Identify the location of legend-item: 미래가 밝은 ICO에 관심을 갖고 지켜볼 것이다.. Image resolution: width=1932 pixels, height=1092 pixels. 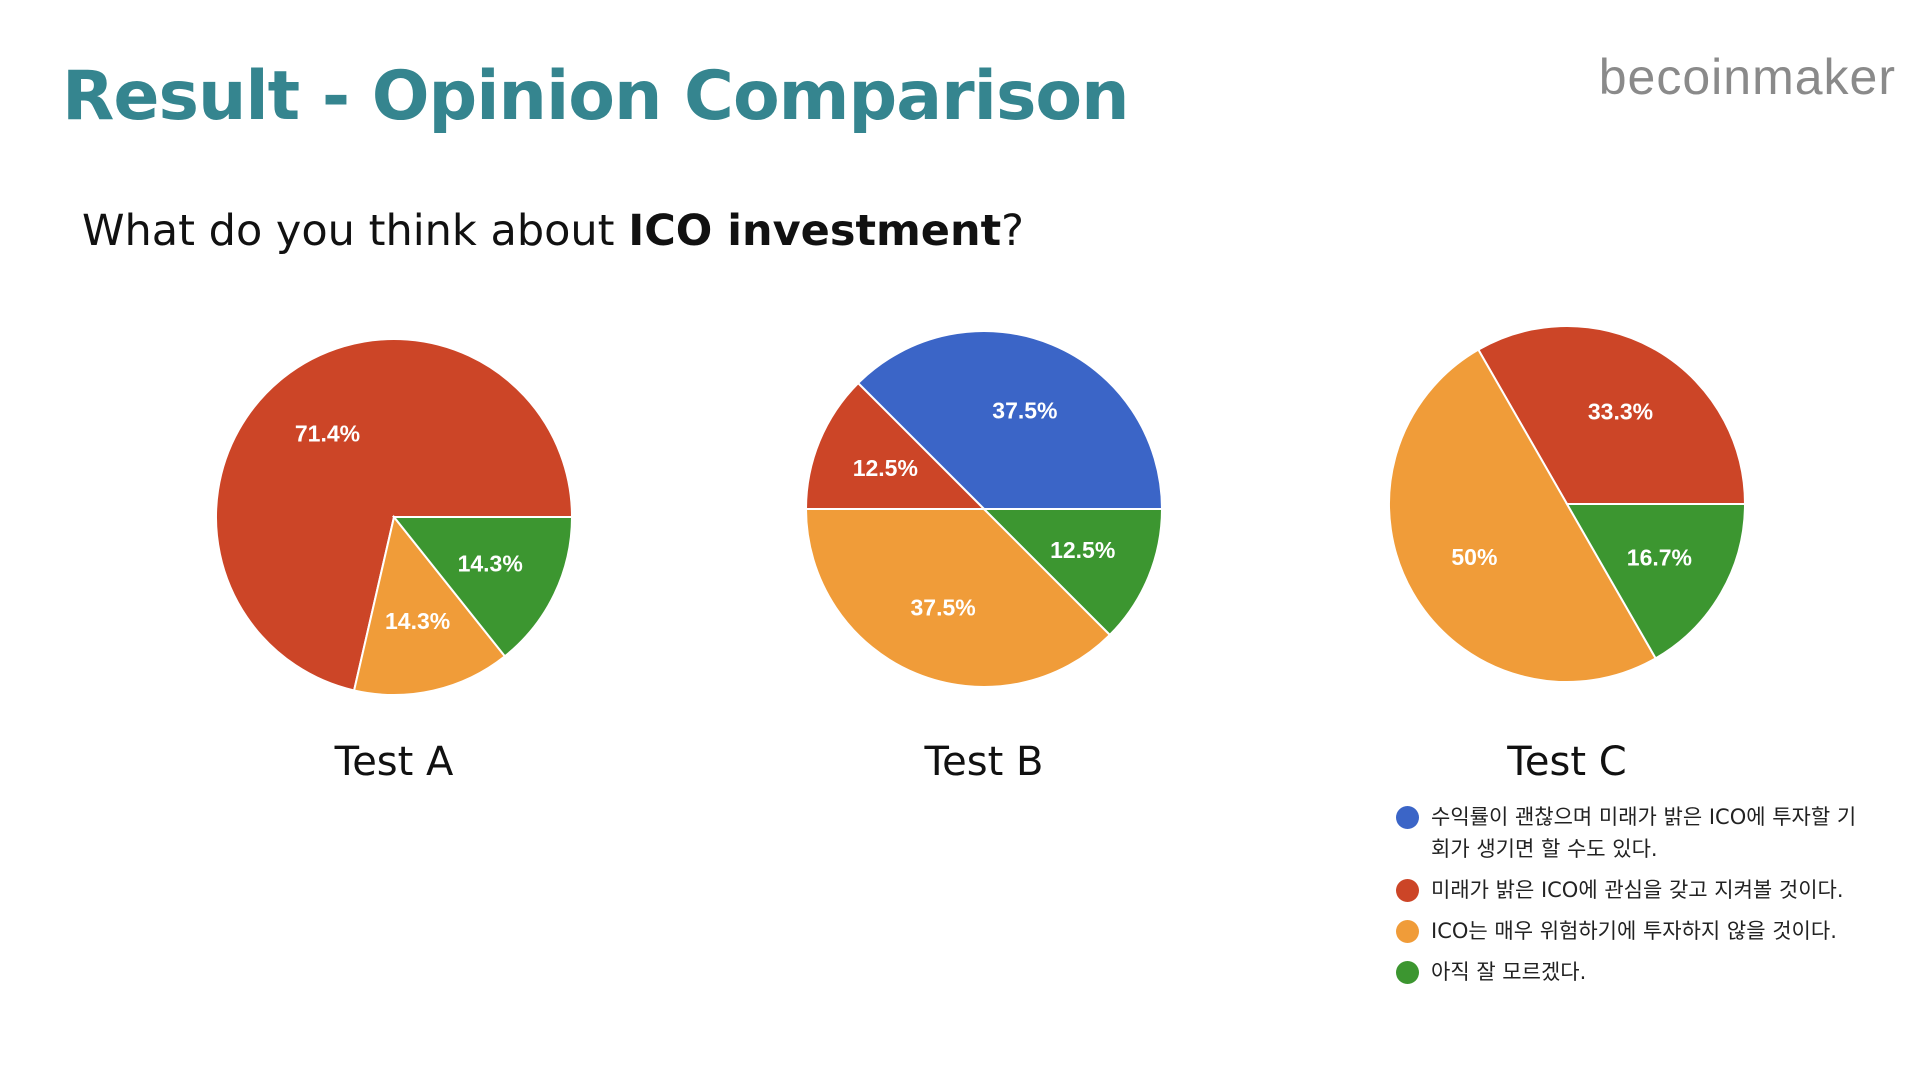
(1631, 890).